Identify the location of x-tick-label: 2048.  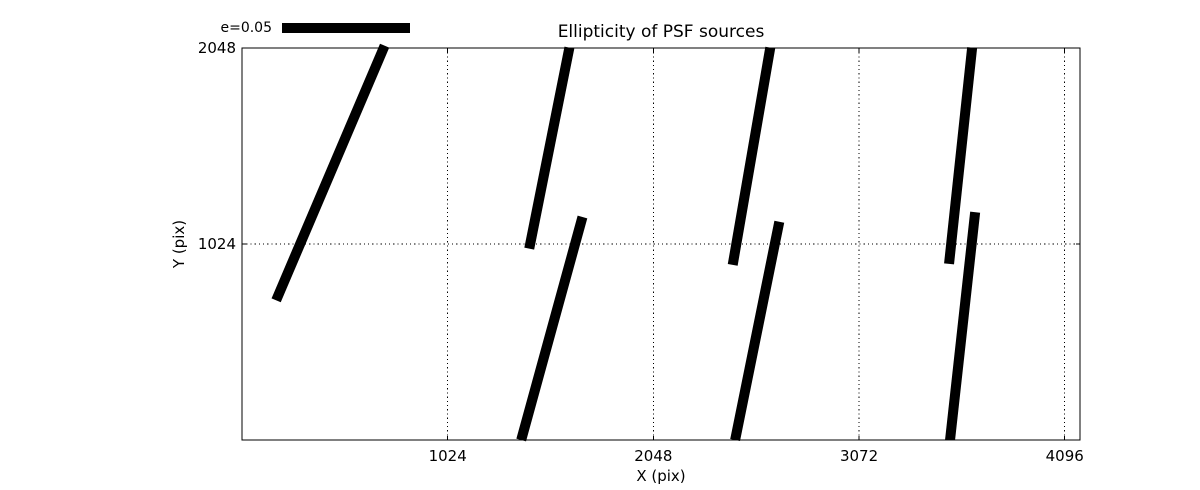
(653, 456).